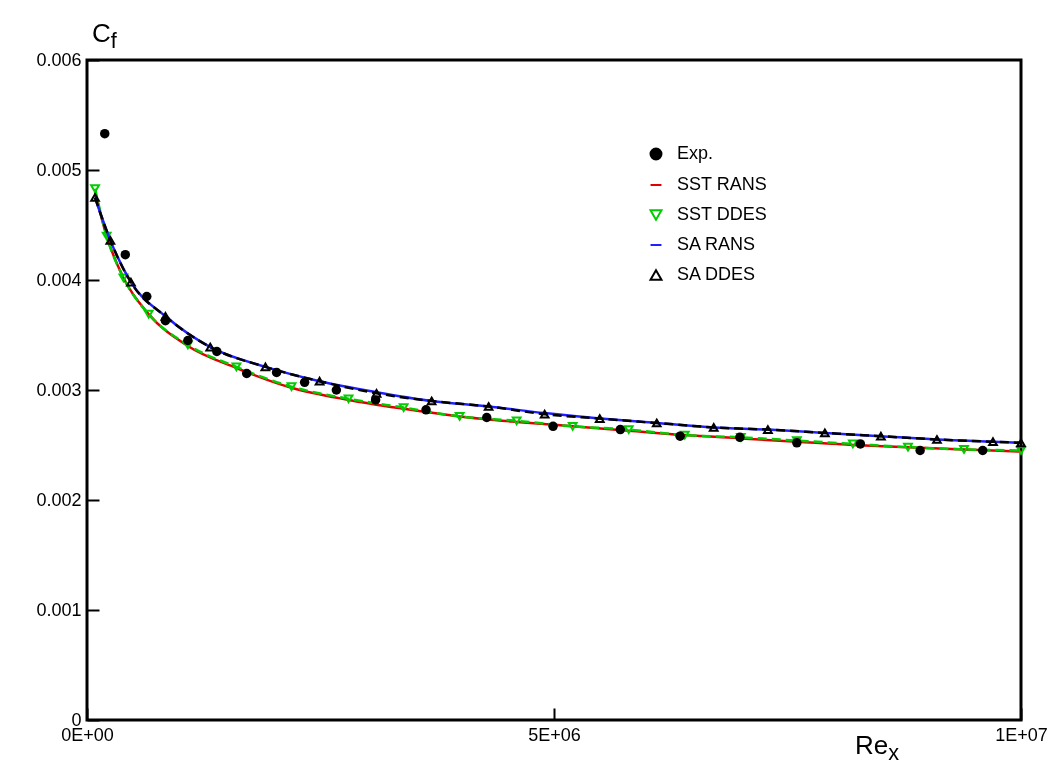 This screenshot has width=1057, height=773. What do you see at coordinates (877, 748) in the screenshot?
I see `x-axis-title: Re$_{x}$` at bounding box center [877, 748].